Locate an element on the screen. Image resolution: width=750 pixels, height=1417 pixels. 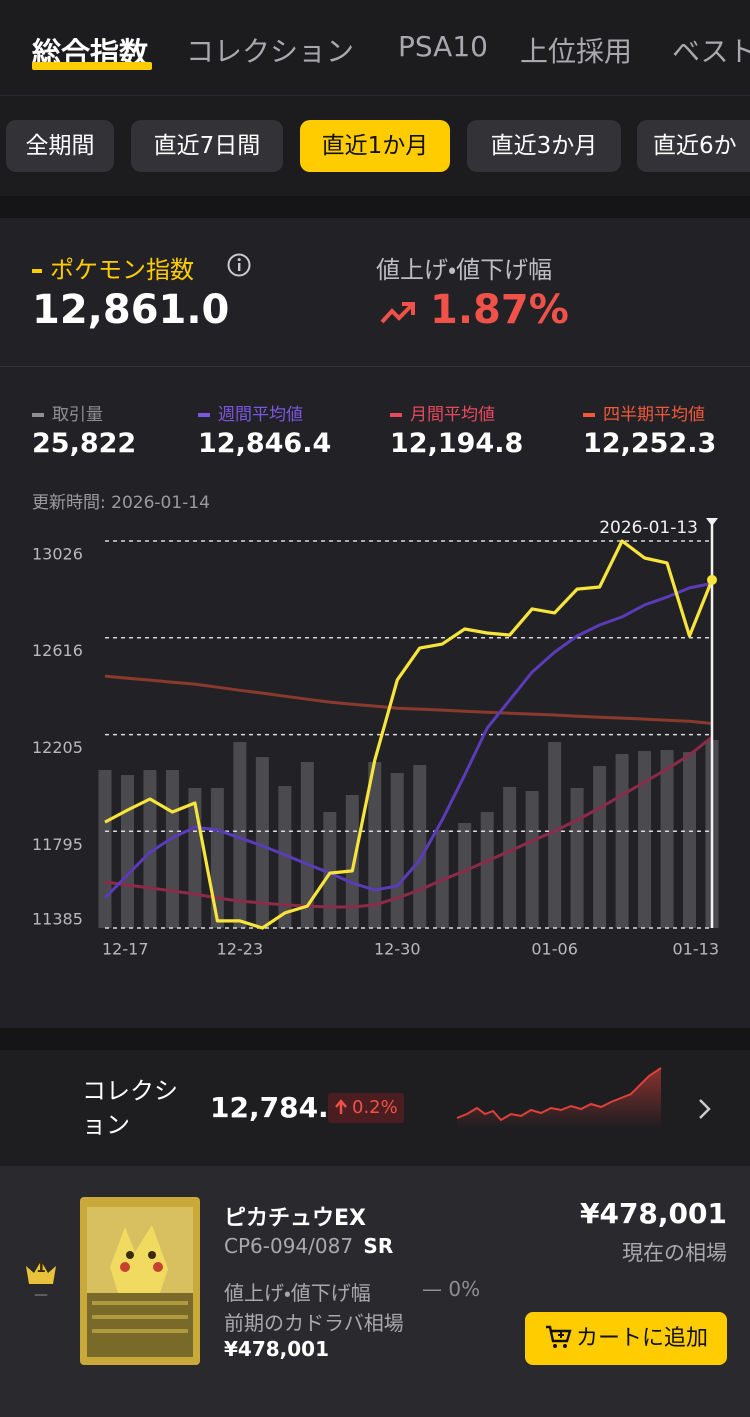
updated-time: 更新時間: 2026-01-14 is located at coordinates (121, 503).